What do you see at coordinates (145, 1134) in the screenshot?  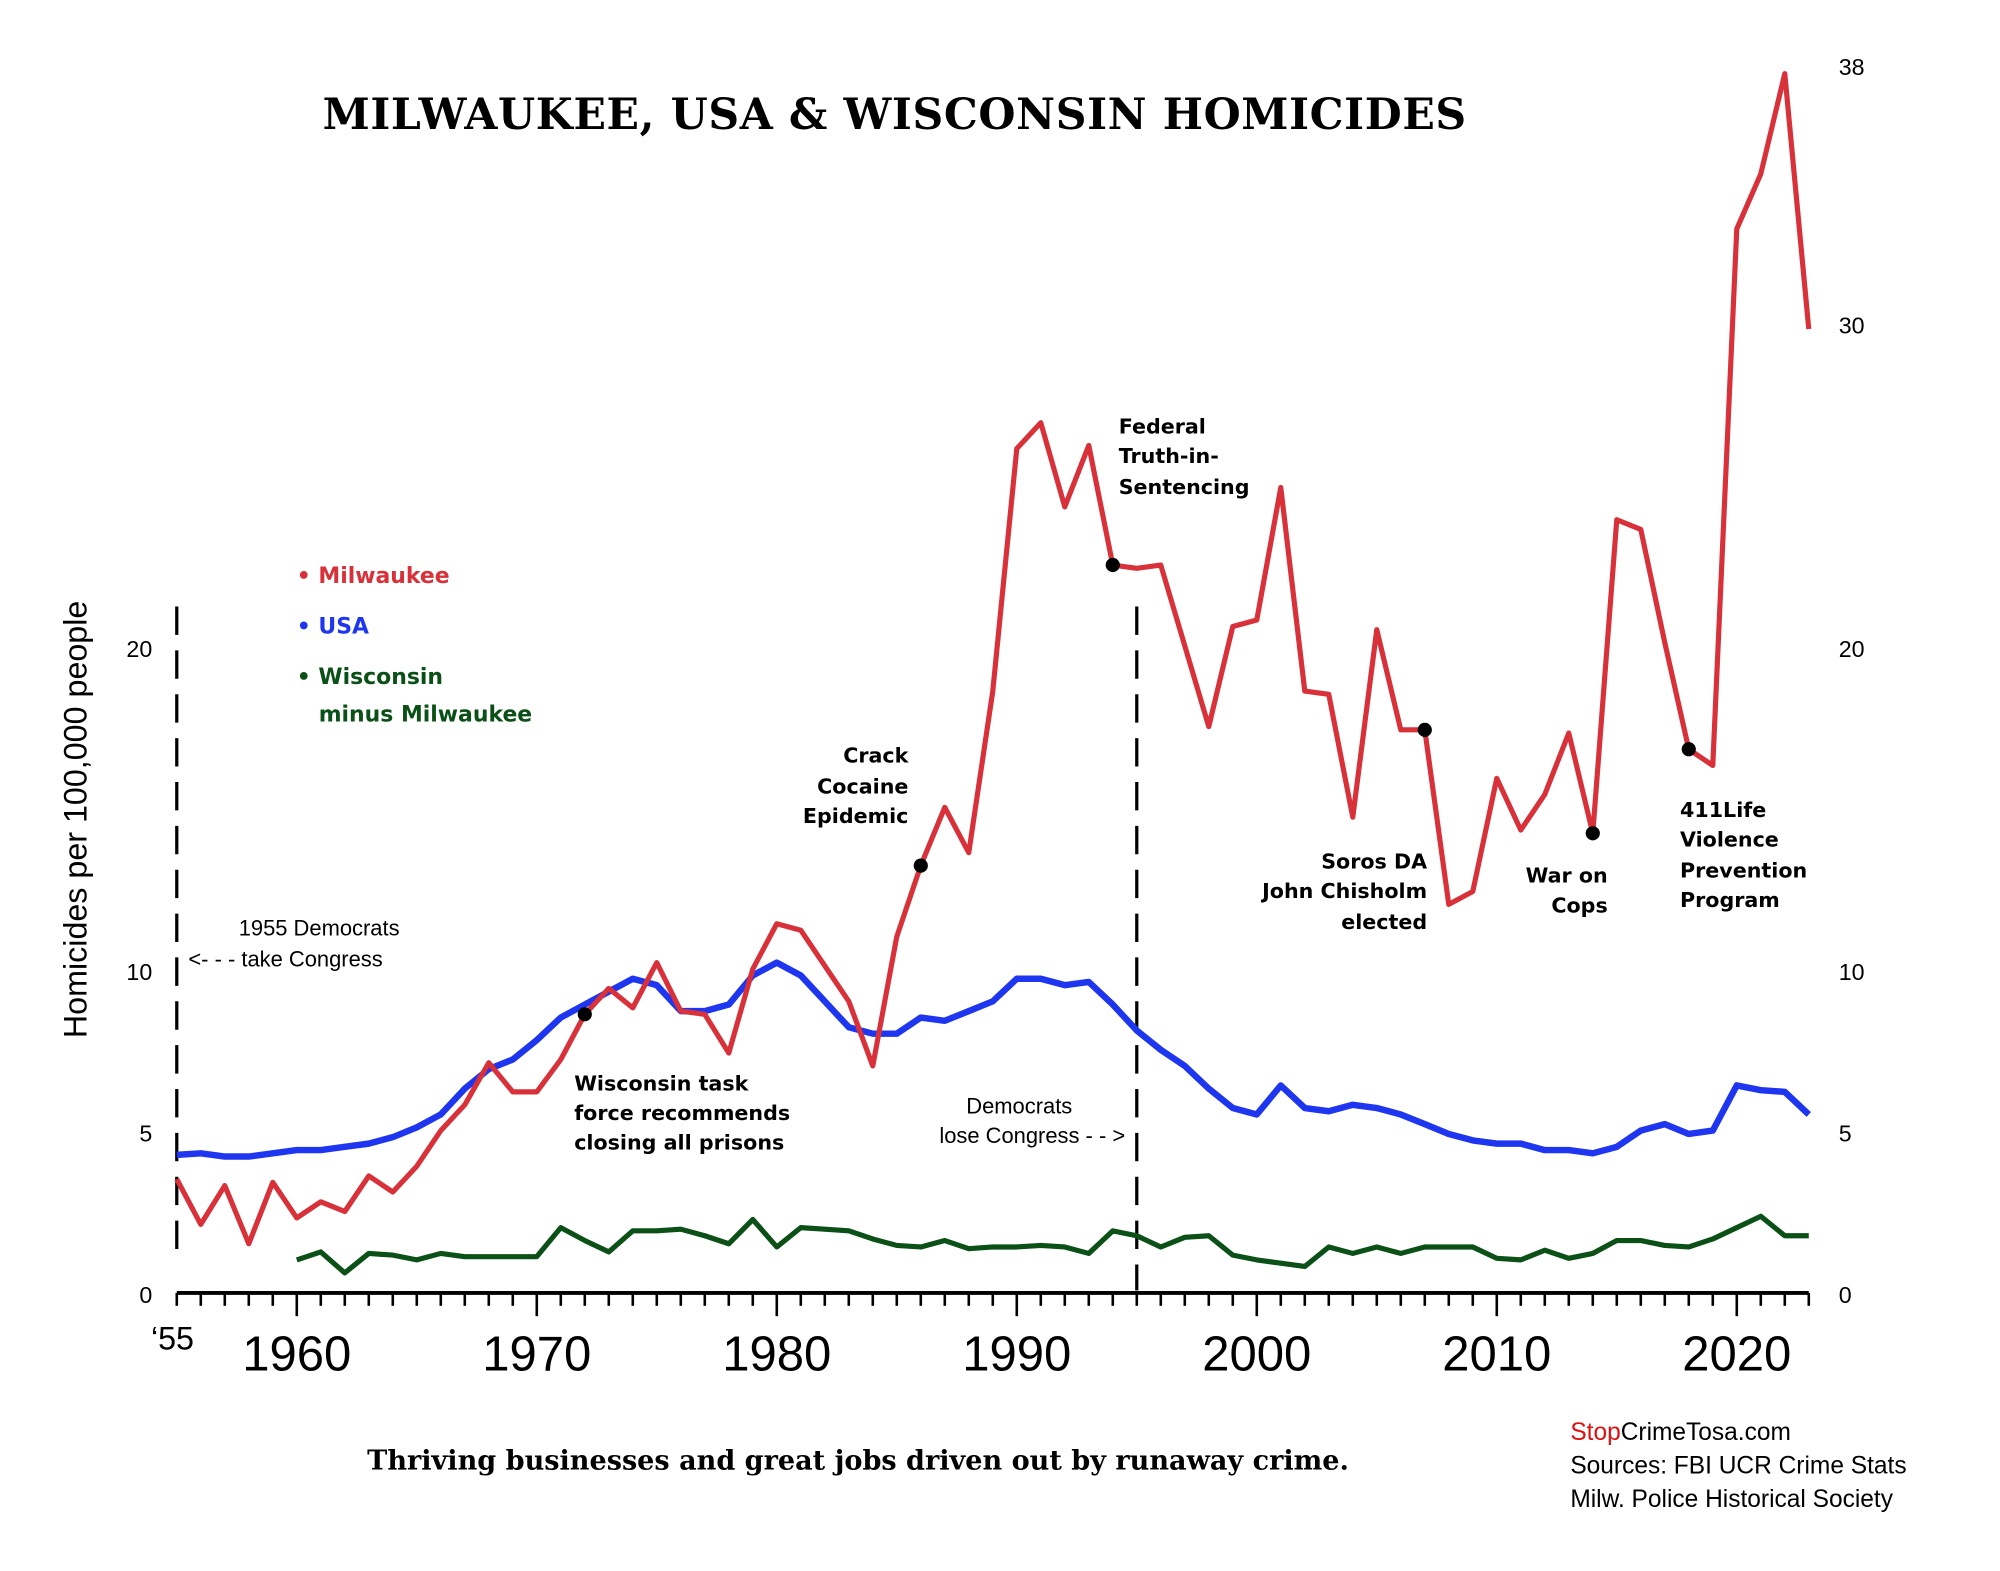 I see `y-left-tick-label: 5` at bounding box center [145, 1134].